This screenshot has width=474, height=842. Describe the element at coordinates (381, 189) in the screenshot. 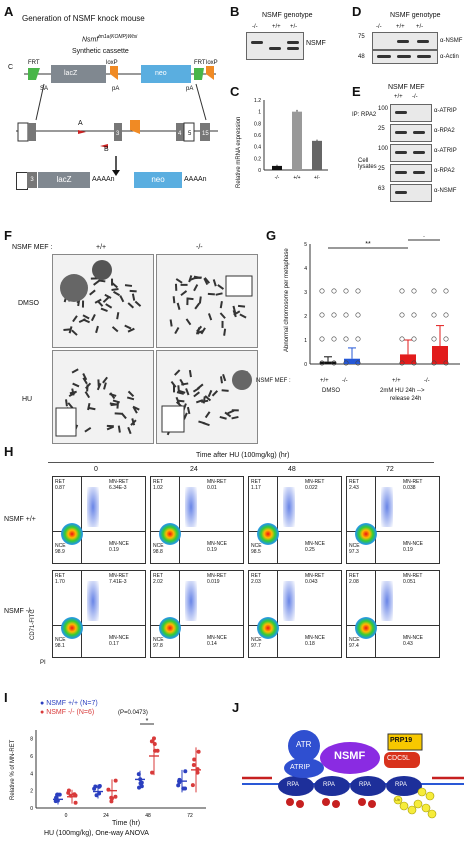

I see `panel-e-mw-5: 63` at that location.